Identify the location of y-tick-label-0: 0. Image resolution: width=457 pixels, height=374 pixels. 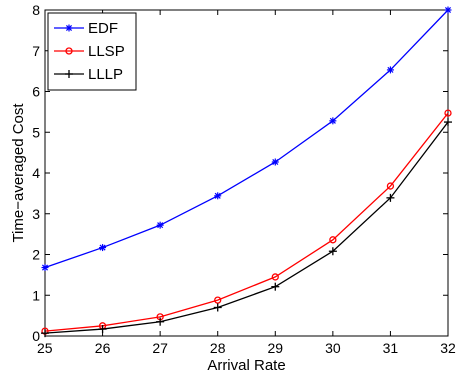
(36, 336).